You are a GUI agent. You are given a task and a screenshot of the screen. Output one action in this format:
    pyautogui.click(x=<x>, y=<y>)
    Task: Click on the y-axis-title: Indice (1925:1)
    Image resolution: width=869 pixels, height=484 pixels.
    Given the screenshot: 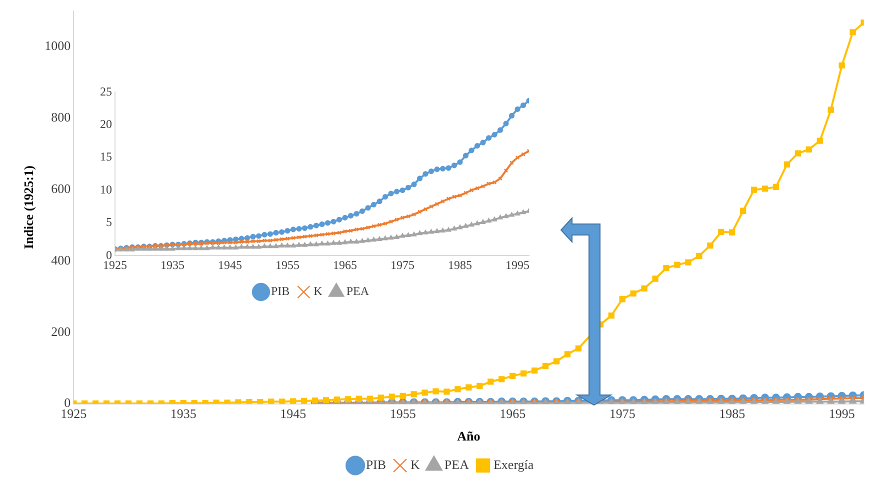 What is the action you would take?
    pyautogui.click(x=28, y=208)
    